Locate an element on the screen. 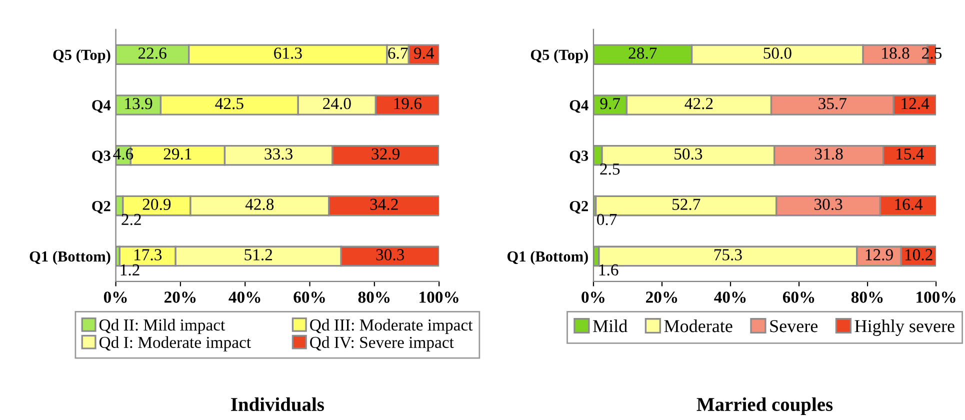 Image resolution: width=965 pixels, height=420 pixels. data-label: 9.7 is located at coordinates (610, 104).